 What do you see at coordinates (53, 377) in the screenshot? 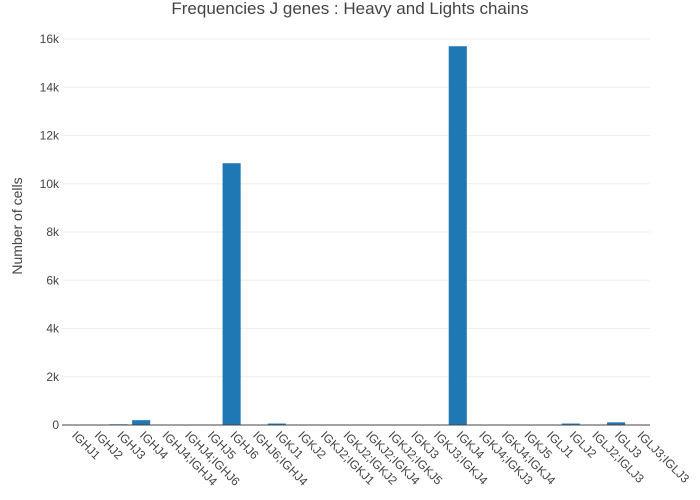
I see `y-tick-label: 2k` at bounding box center [53, 377].